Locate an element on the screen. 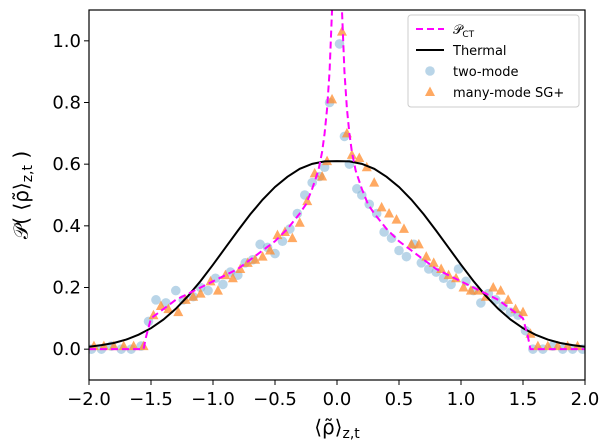  legend-label: two-mode is located at coordinates (485, 72).